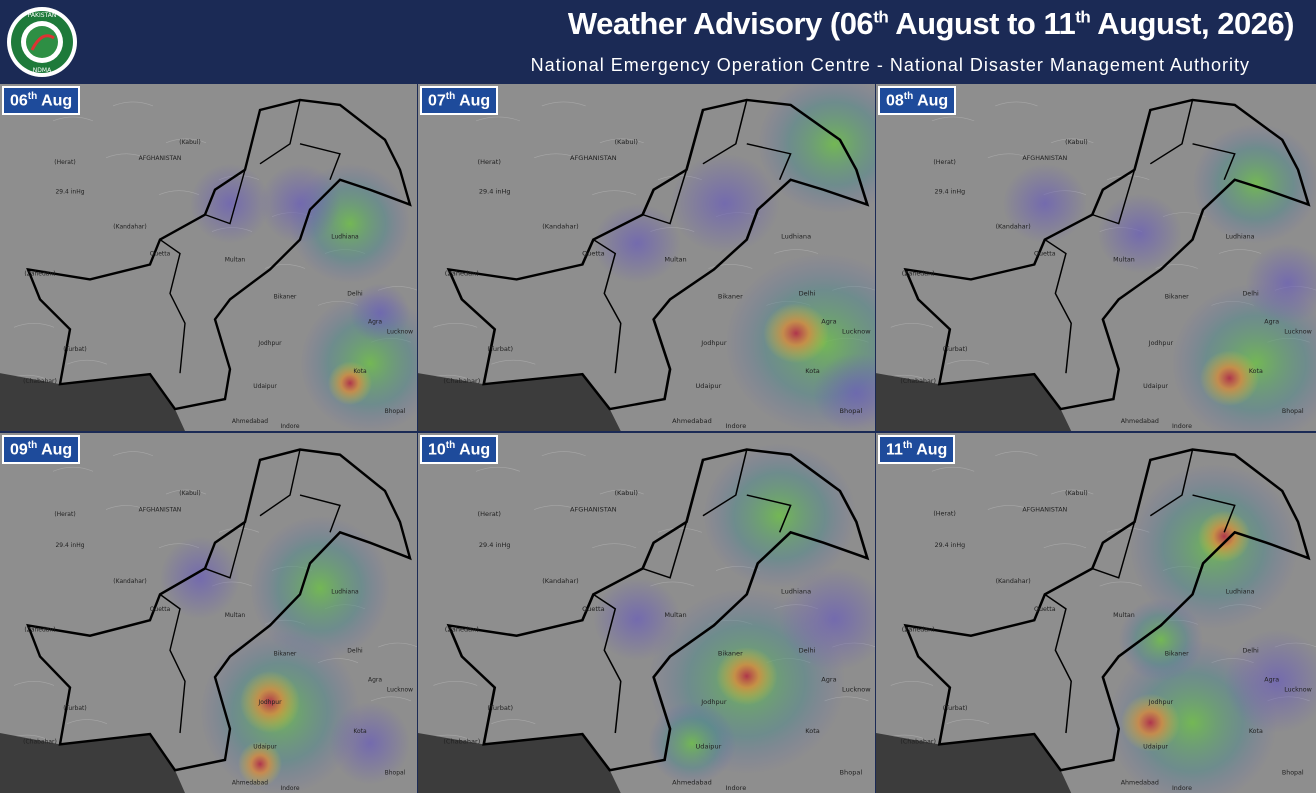 The width and height of the screenshot is (1316, 793). I want to click on date-day: 09, so click(19, 450).